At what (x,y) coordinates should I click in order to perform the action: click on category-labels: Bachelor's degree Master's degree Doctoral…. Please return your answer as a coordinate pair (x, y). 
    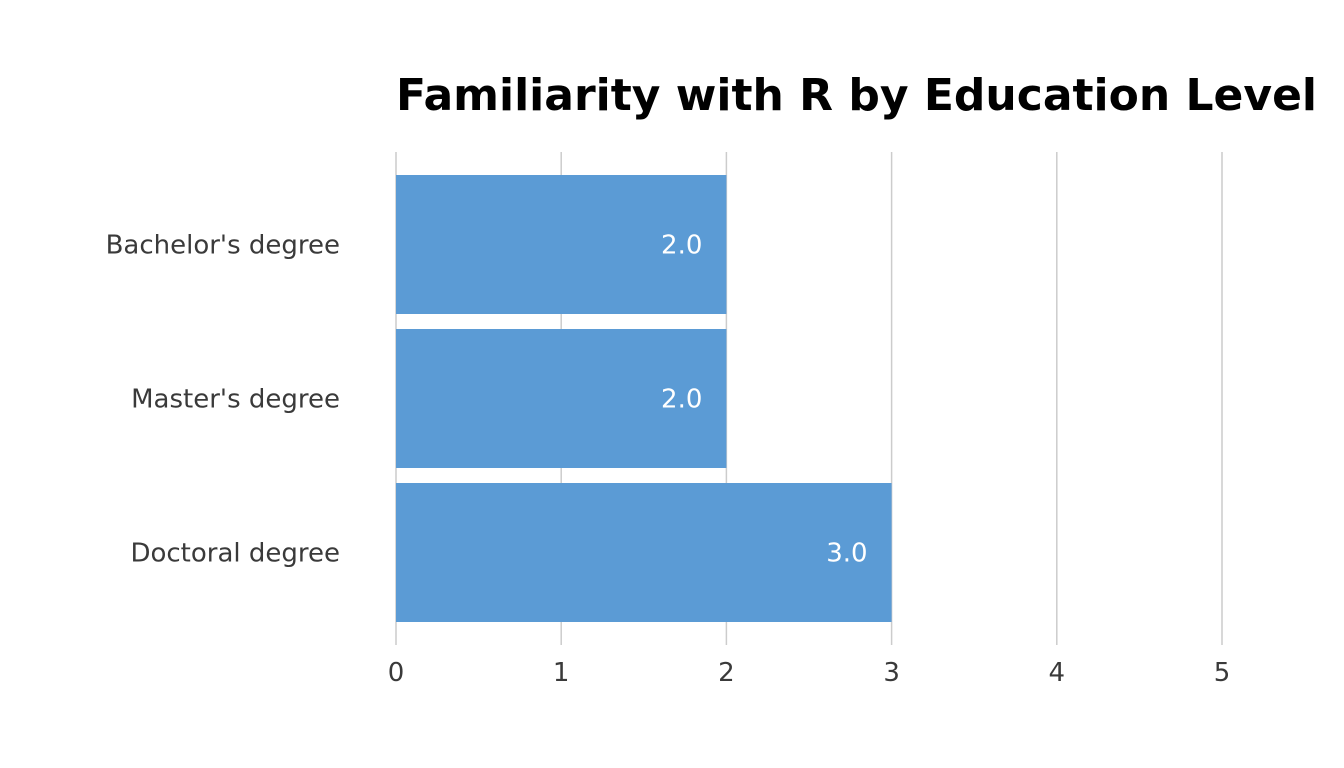
    Looking at the image, I should click on (223, 400).